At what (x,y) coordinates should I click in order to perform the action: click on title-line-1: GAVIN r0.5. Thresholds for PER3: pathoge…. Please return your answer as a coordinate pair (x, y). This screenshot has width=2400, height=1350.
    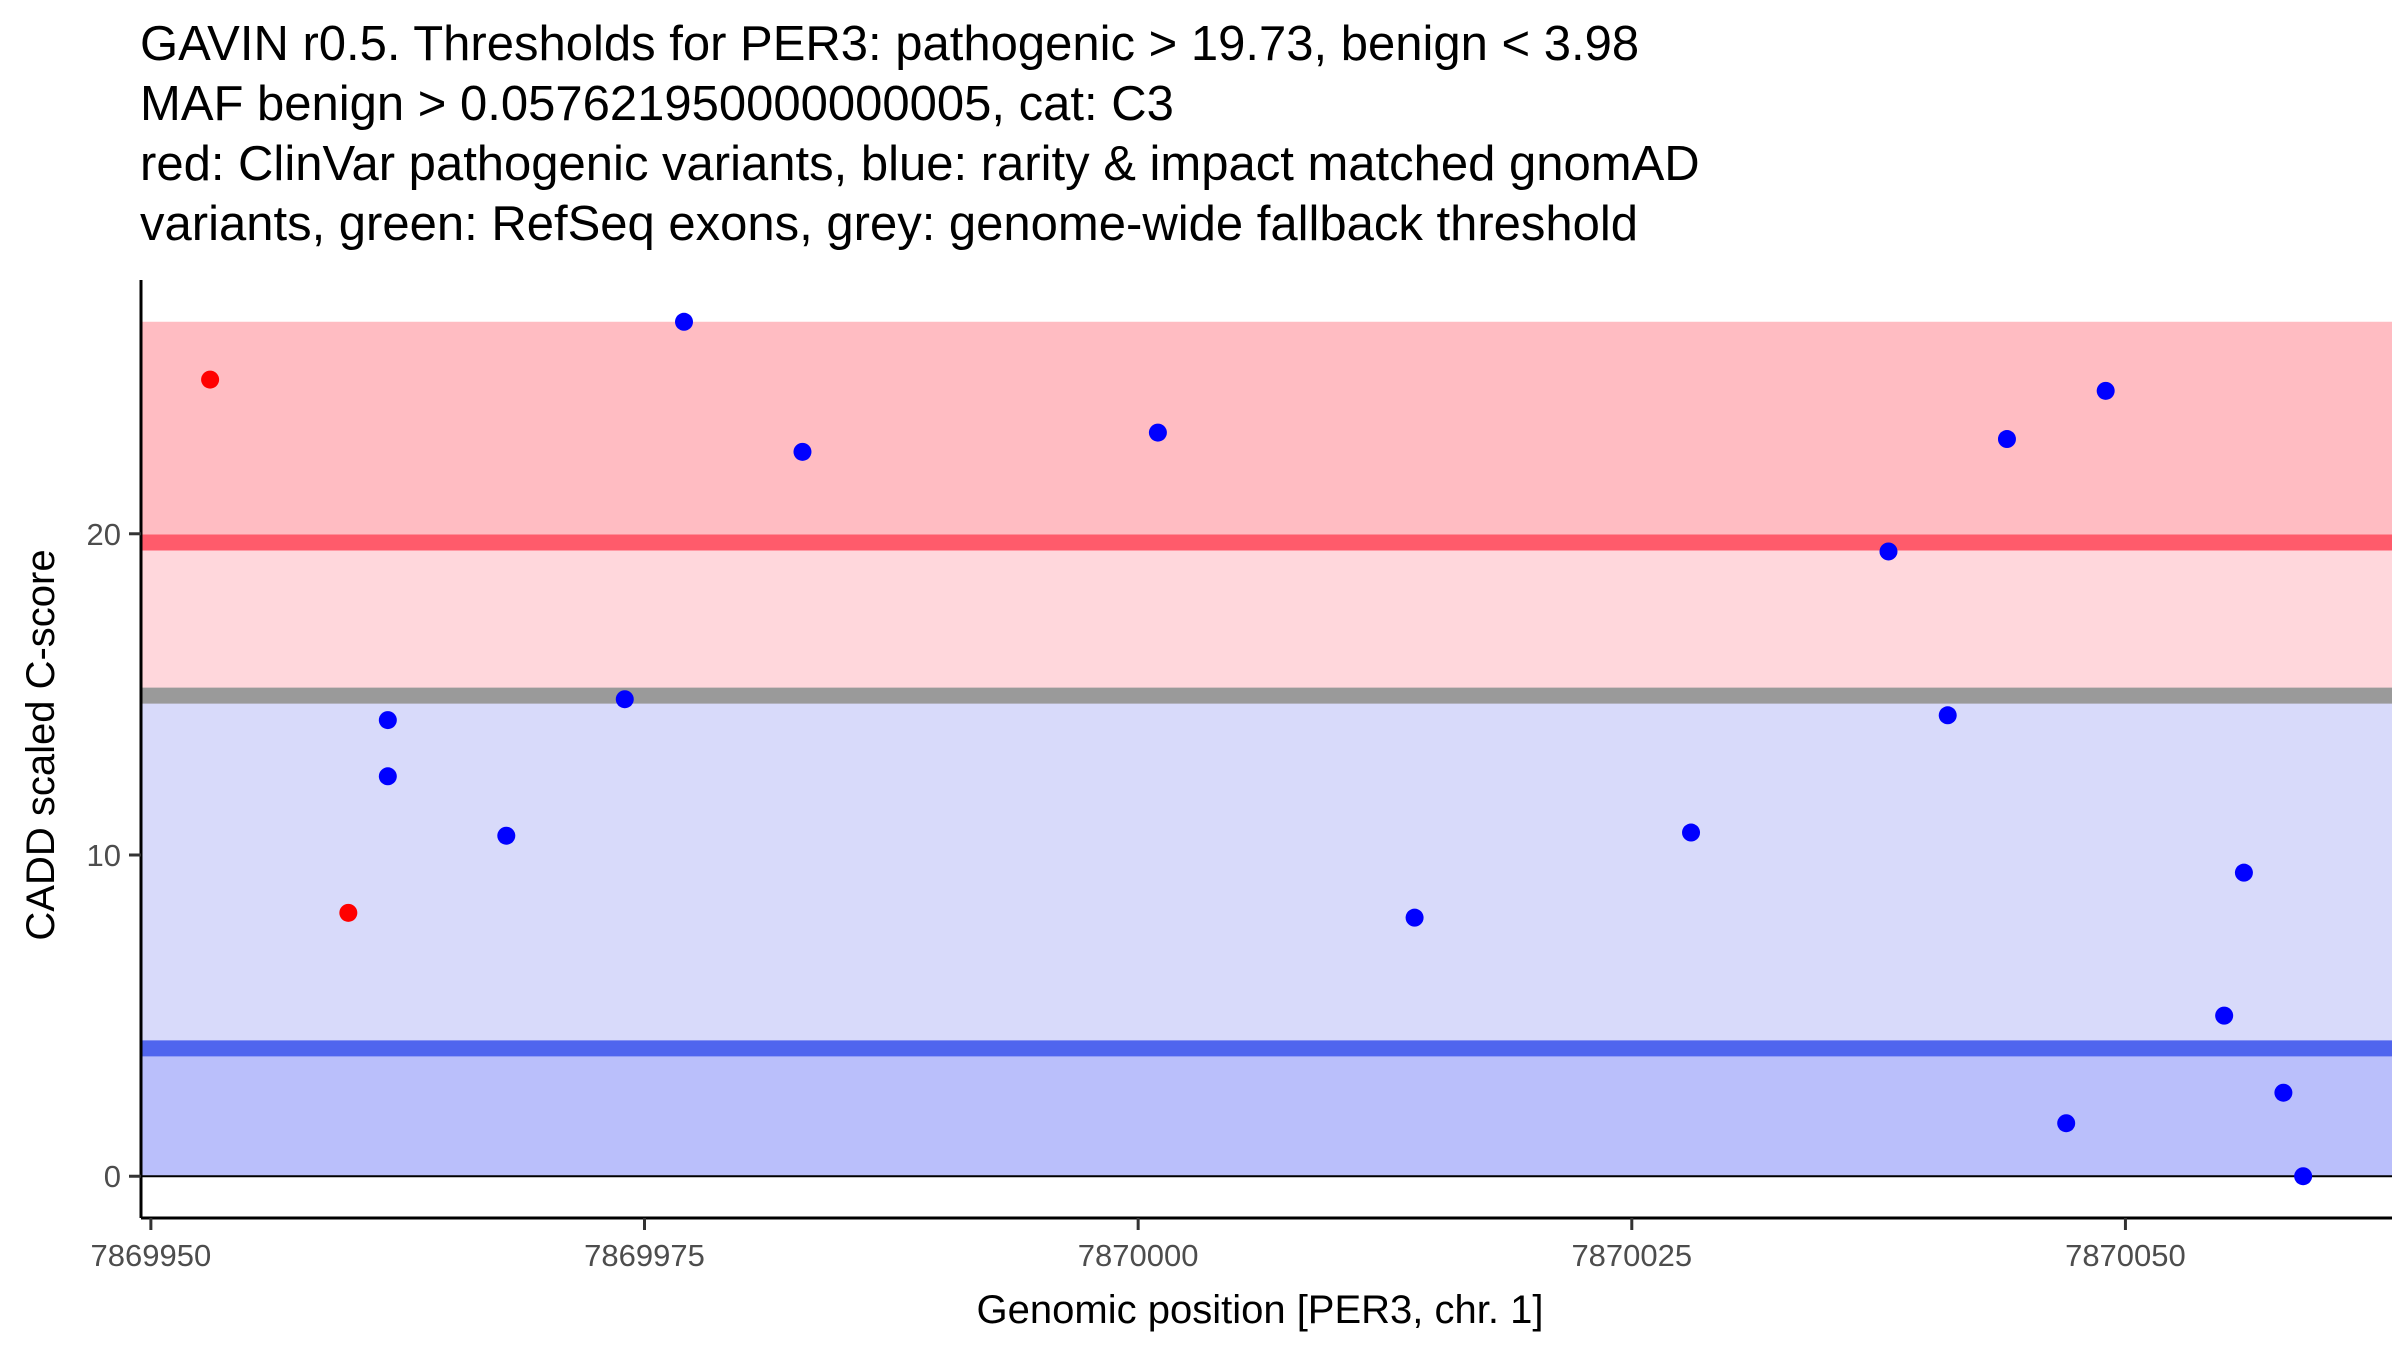
    Looking at the image, I should click on (890, 44).